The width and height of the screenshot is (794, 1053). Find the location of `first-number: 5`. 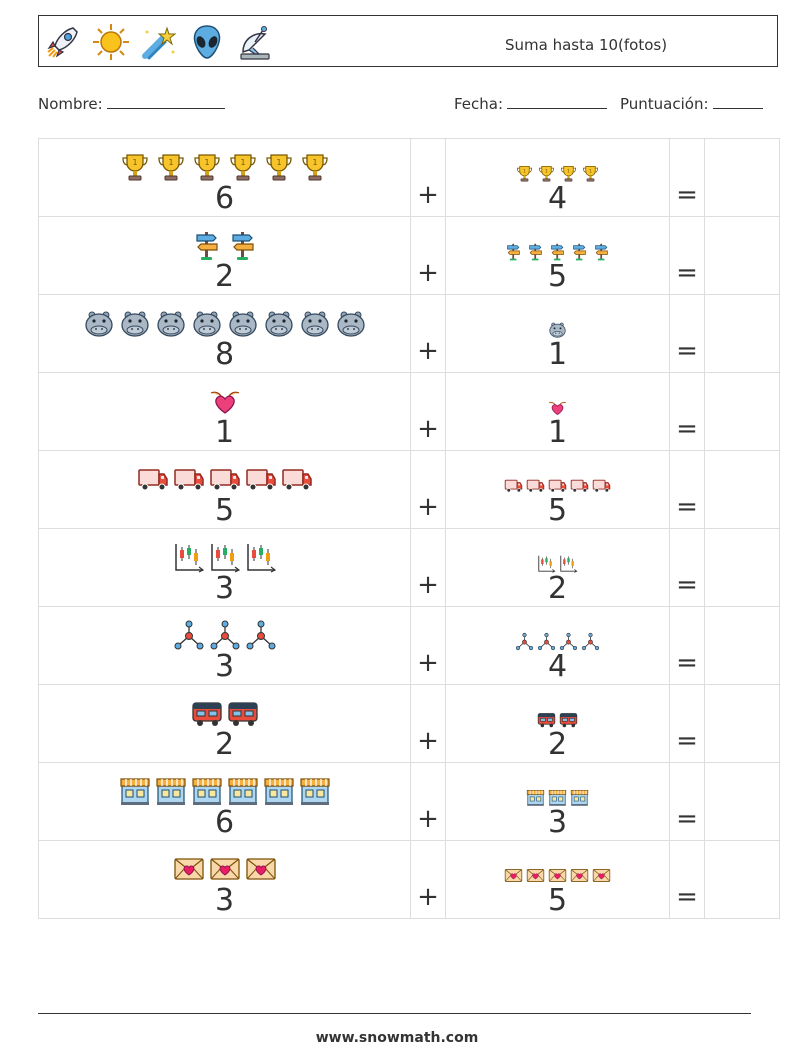

first-number: 5 is located at coordinates (224, 510).